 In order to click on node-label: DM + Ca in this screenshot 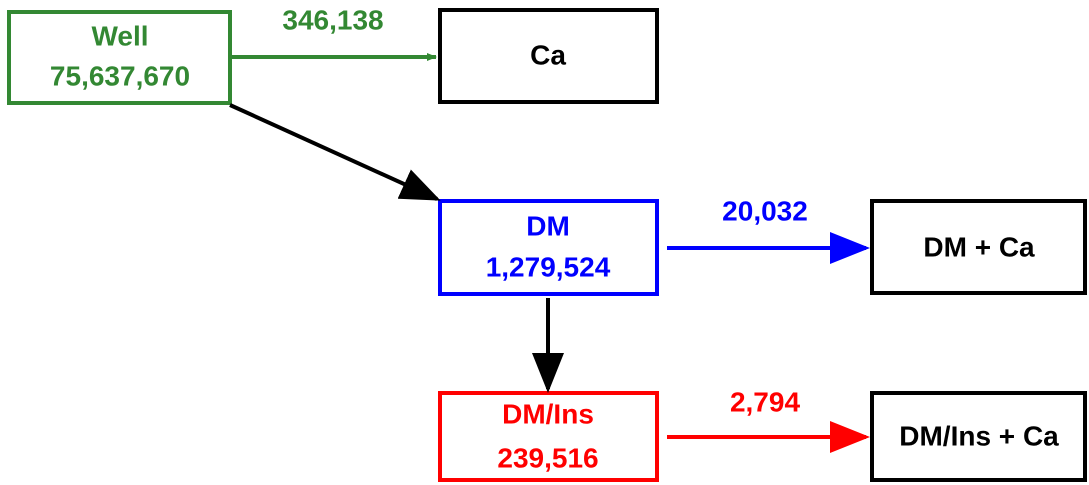, I will do `click(979, 246)`.